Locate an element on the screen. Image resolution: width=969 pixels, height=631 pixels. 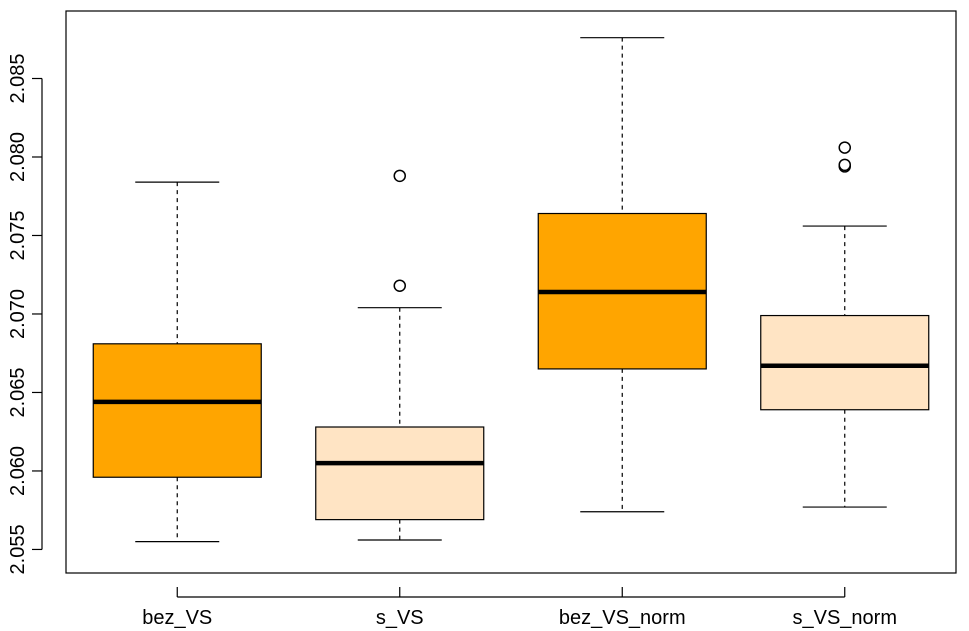
x-category-label: s_VS is located at coordinates (400, 618).